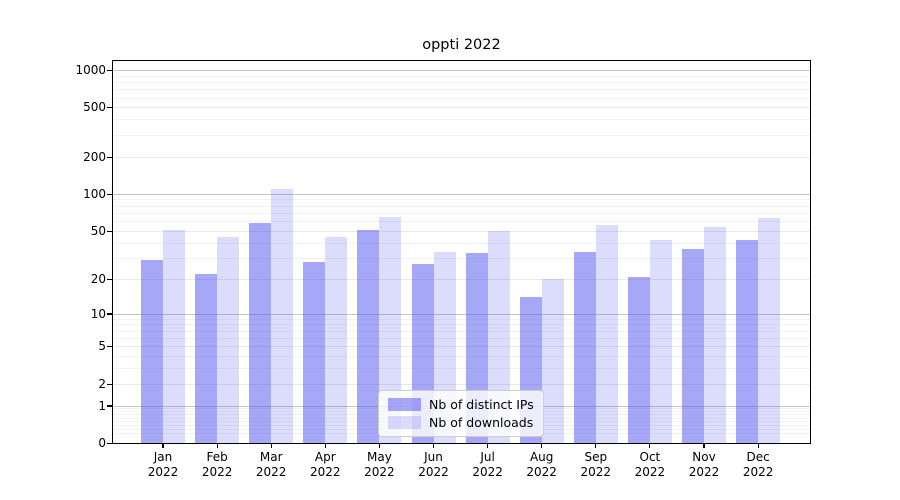  Describe the element at coordinates (336, 340) in the screenshot. I see `bar-downloads-apr` at that location.